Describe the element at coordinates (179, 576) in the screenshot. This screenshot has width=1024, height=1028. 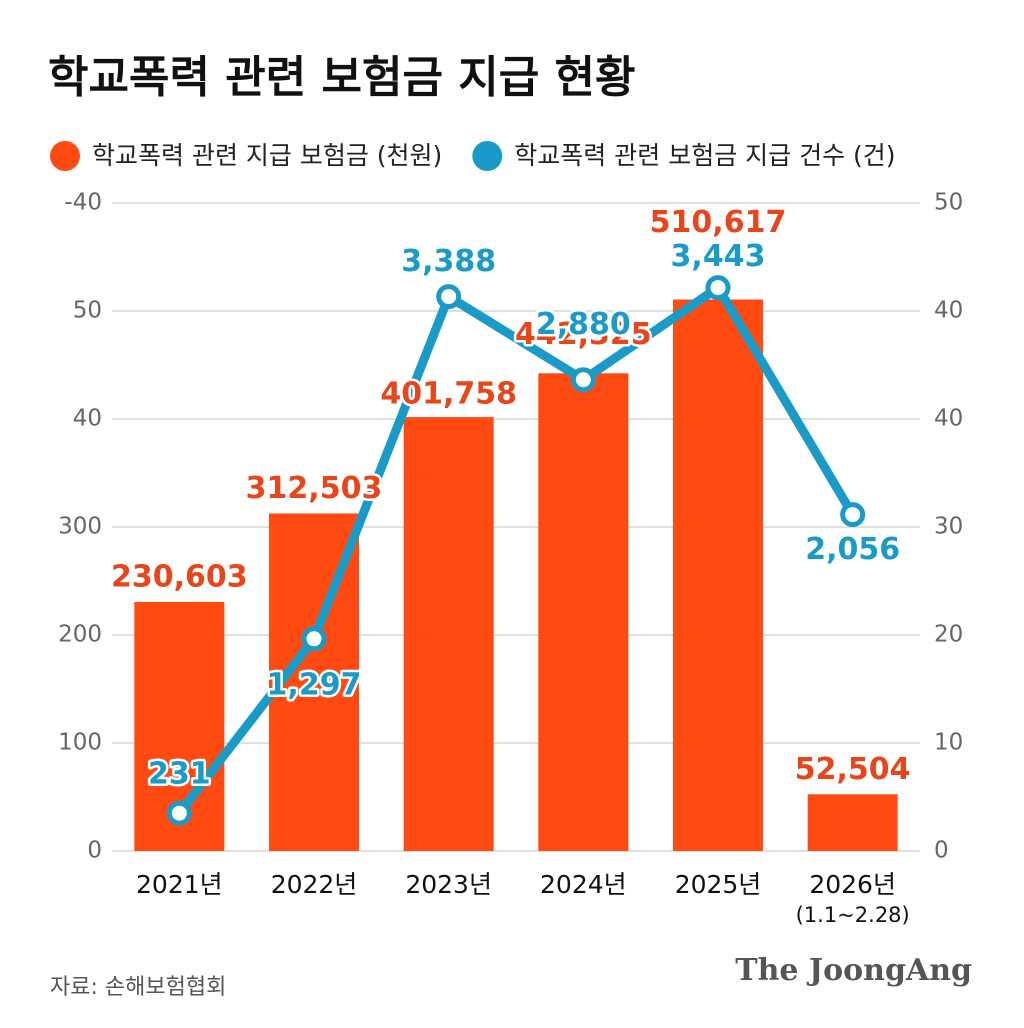
I see `bar-value-label: 230,603` at that location.